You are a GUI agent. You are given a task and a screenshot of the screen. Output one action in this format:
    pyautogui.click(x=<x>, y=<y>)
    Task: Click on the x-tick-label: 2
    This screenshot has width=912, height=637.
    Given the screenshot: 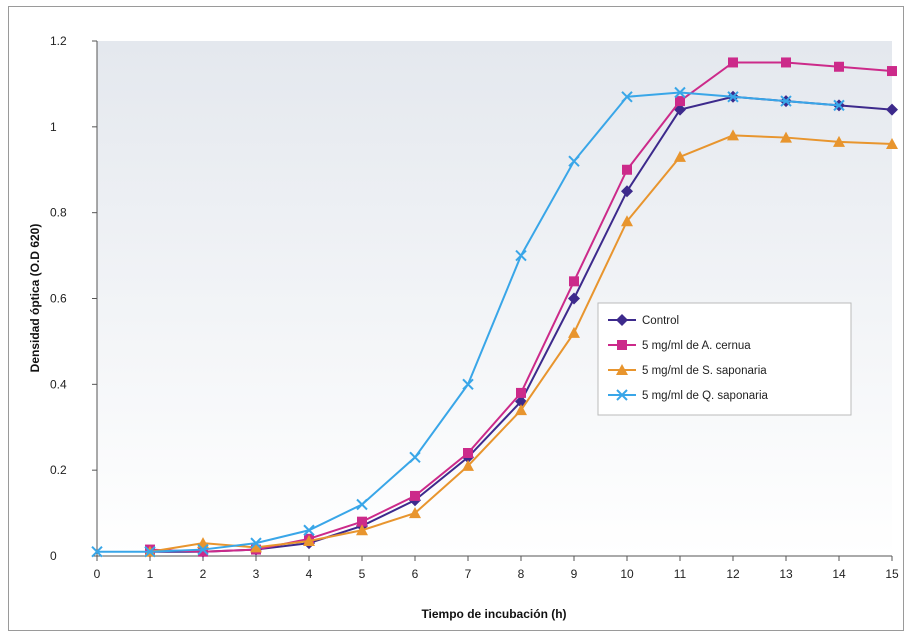 What is the action you would take?
    pyautogui.click(x=203, y=574)
    